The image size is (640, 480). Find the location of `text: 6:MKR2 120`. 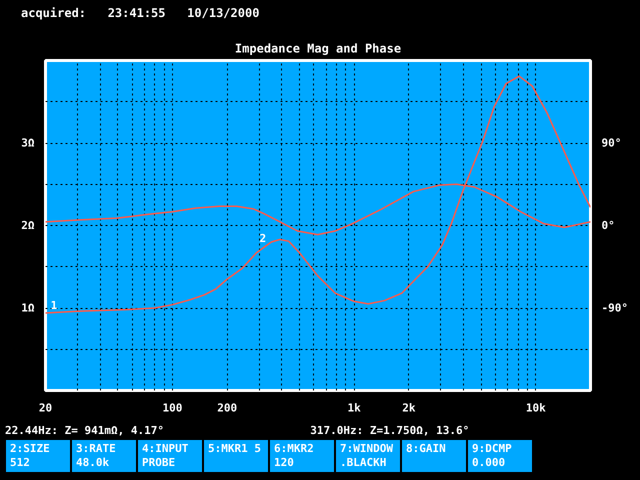

text: 6:MKR2 120 is located at coordinates (302, 456).